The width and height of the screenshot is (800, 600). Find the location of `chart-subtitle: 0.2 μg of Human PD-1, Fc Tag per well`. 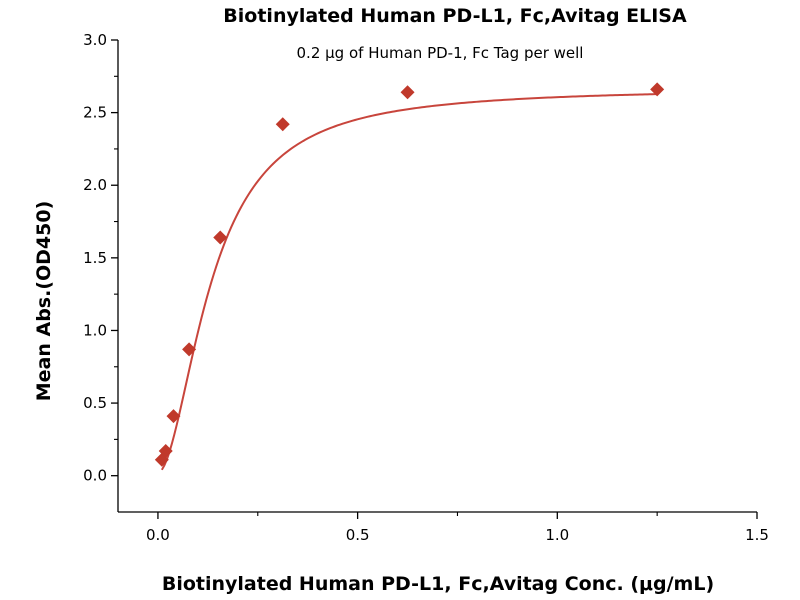

chart-subtitle: 0.2 μg of Human PD-1, Fc Tag per well is located at coordinates (440, 53).